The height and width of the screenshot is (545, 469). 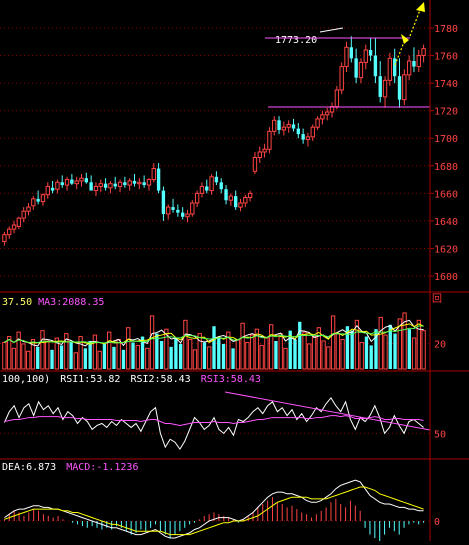 What do you see at coordinates (446, 84) in the screenshot?
I see `price-tick-label: 1740` at bounding box center [446, 84].